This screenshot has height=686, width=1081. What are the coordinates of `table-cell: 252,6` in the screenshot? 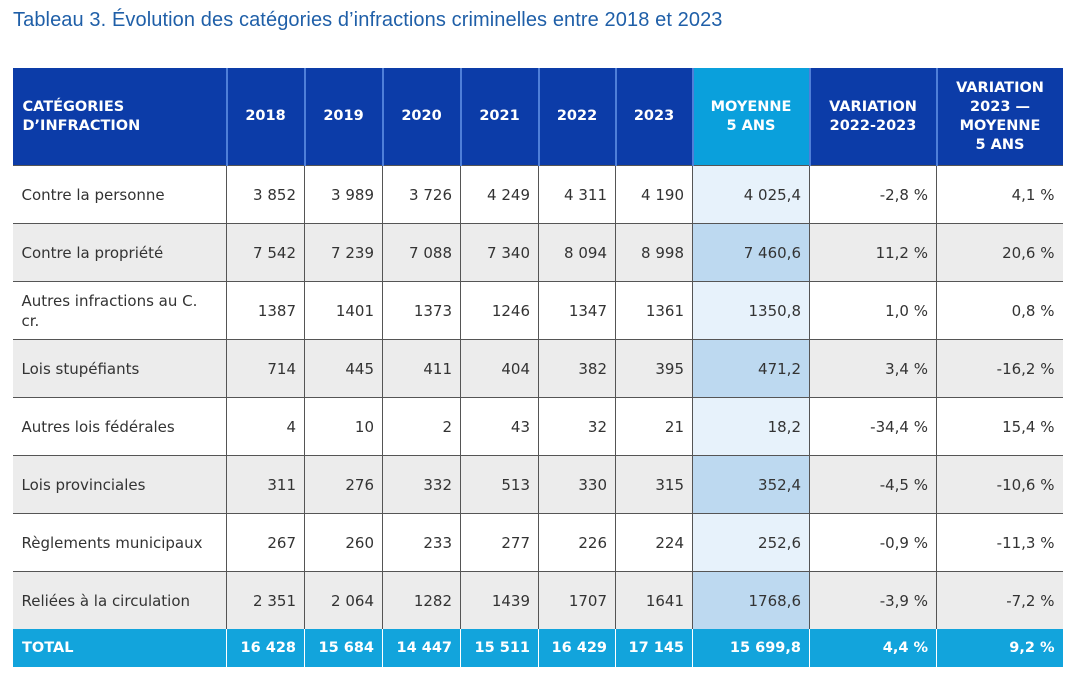 It's located at (751, 542).